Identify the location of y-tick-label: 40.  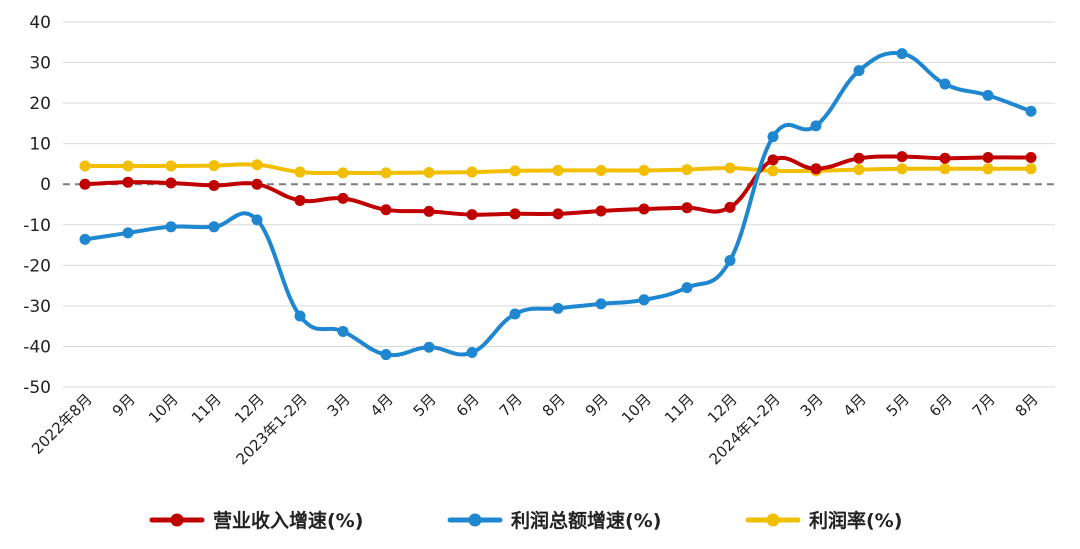
(40, 23).